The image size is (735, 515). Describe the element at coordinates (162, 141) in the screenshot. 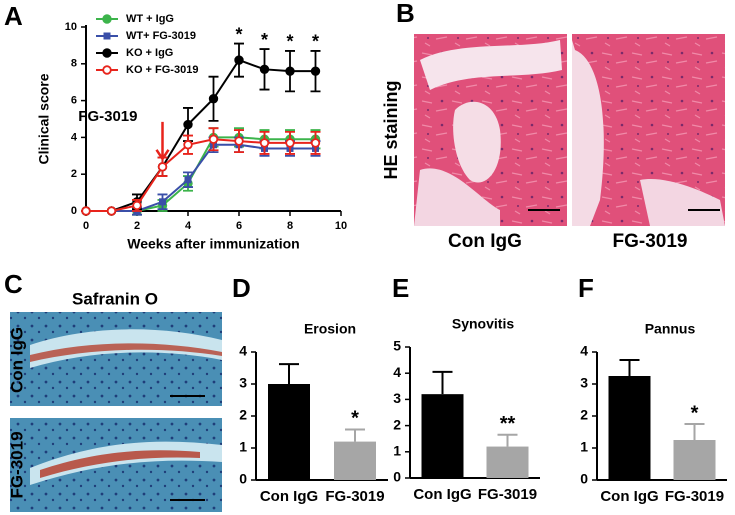

I see `annotation-arrow` at that location.